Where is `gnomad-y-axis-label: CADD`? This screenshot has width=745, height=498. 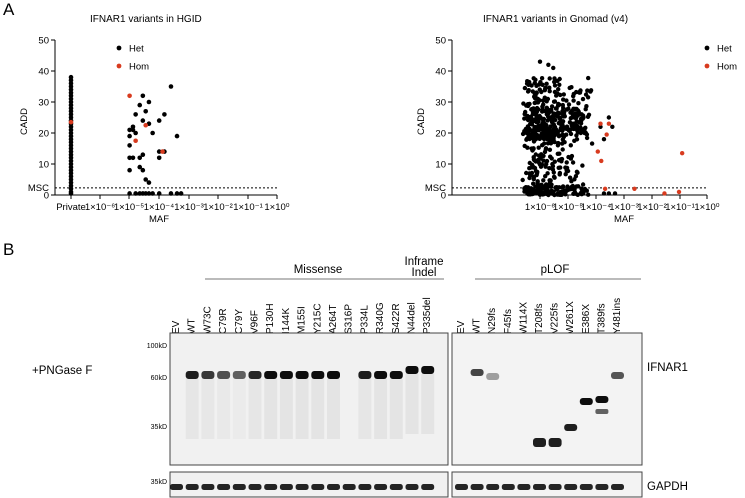
gnomad-y-axis-label: CADD is located at coordinates (421, 121).